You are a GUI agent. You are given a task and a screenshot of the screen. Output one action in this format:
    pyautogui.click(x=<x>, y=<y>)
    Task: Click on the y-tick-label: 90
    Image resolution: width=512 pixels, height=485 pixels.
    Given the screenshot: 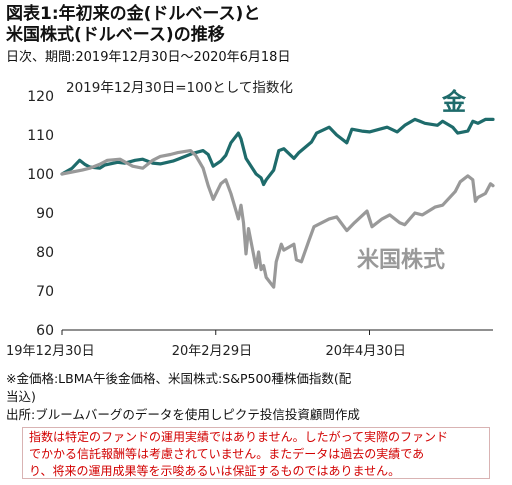 What is the action you would take?
    pyautogui.click(x=45, y=214)
    